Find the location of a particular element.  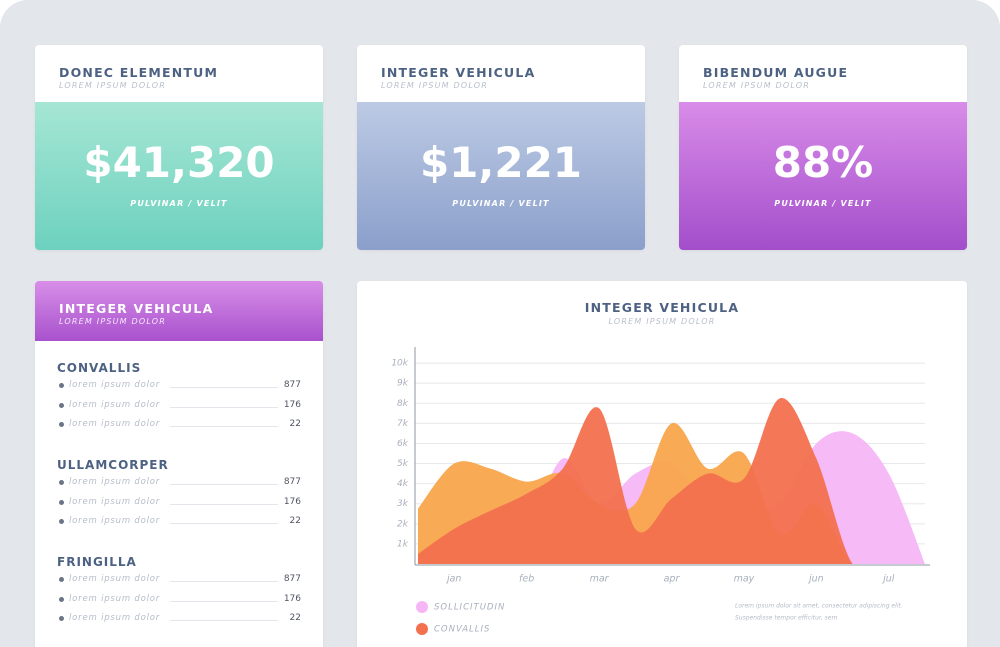

list-header: INTEGER VEHICULA LOREM IPSUM DOLOR is located at coordinates (179, 311).